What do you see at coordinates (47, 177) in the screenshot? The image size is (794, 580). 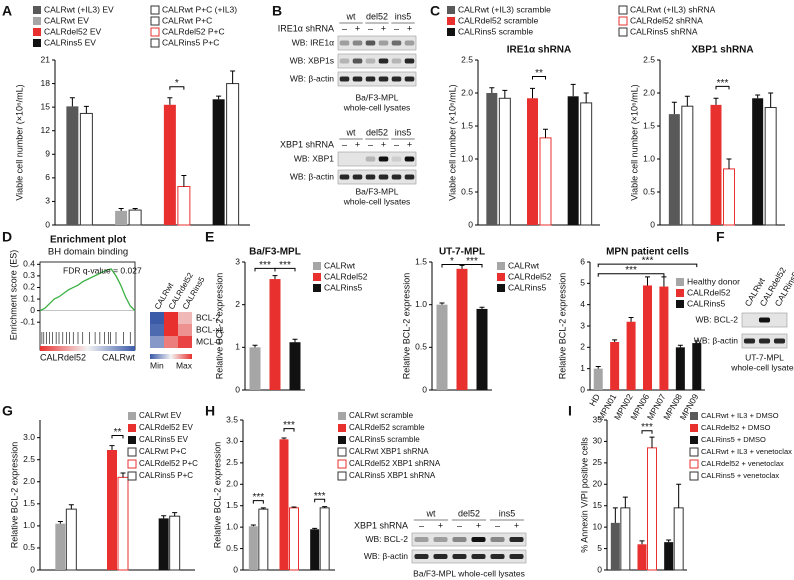 I see `y-tick-label: 6` at bounding box center [47, 177].